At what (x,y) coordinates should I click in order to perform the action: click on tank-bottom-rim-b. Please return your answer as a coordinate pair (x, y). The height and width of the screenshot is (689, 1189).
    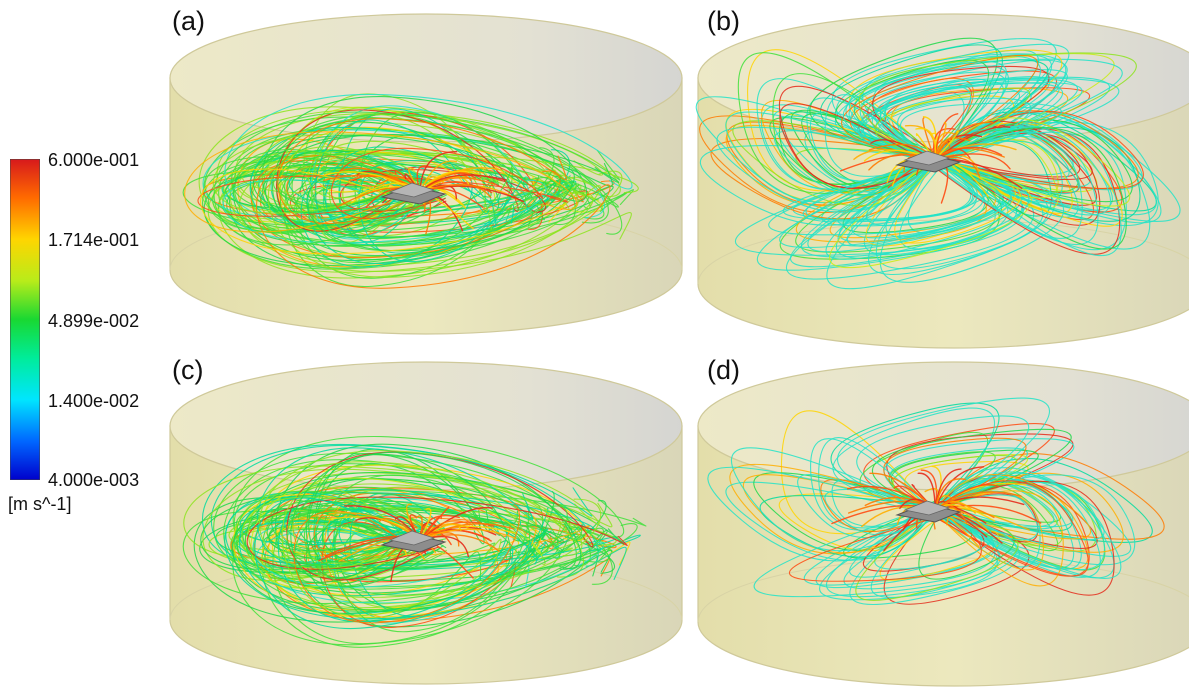
    Looking at the image, I should click on (943, 252).